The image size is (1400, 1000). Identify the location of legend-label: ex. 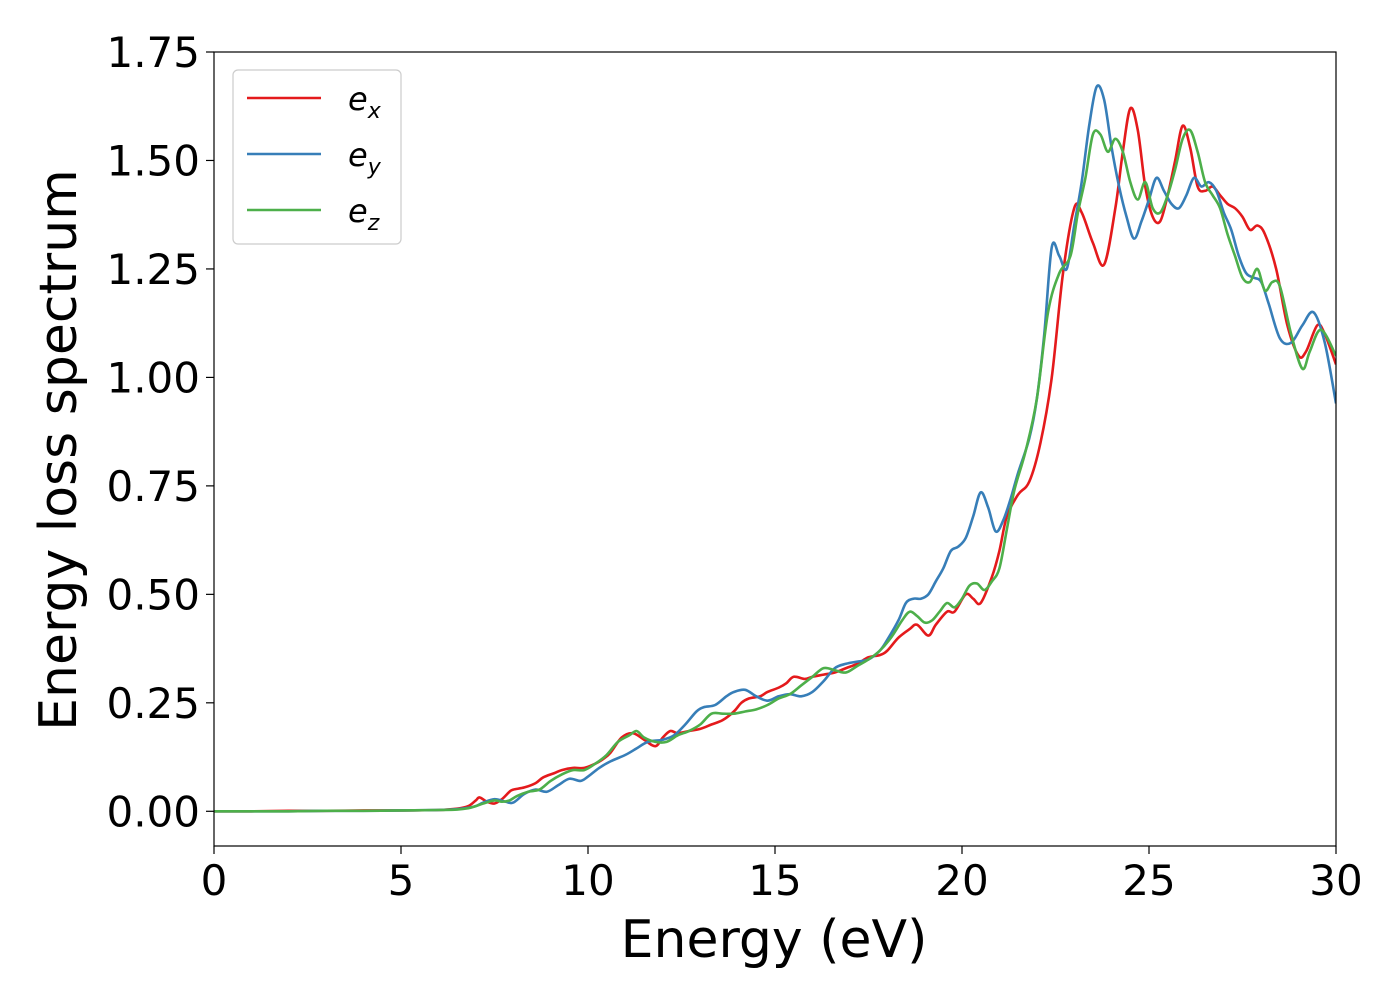
(365, 102).